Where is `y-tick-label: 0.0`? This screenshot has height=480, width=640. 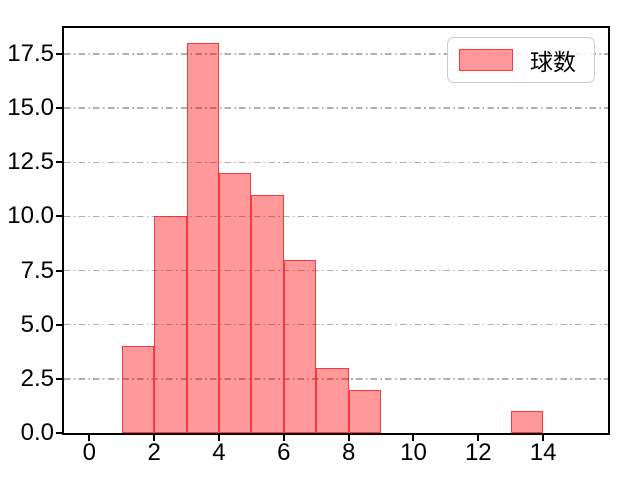
y-tick-label: 0.0 is located at coordinates (37, 432).